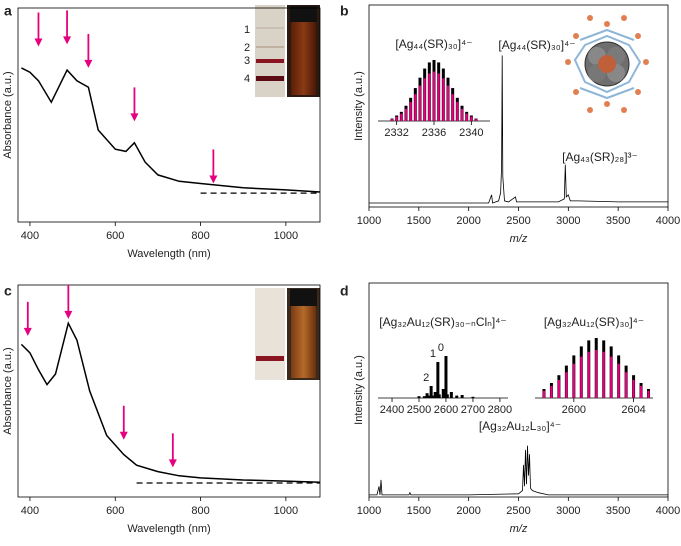 The image size is (681, 546). What do you see at coordinates (536, 45) in the screenshot?
I see `annotation: [Ag₄₄(SR)₃₀]⁴⁻` at bounding box center [536, 45].